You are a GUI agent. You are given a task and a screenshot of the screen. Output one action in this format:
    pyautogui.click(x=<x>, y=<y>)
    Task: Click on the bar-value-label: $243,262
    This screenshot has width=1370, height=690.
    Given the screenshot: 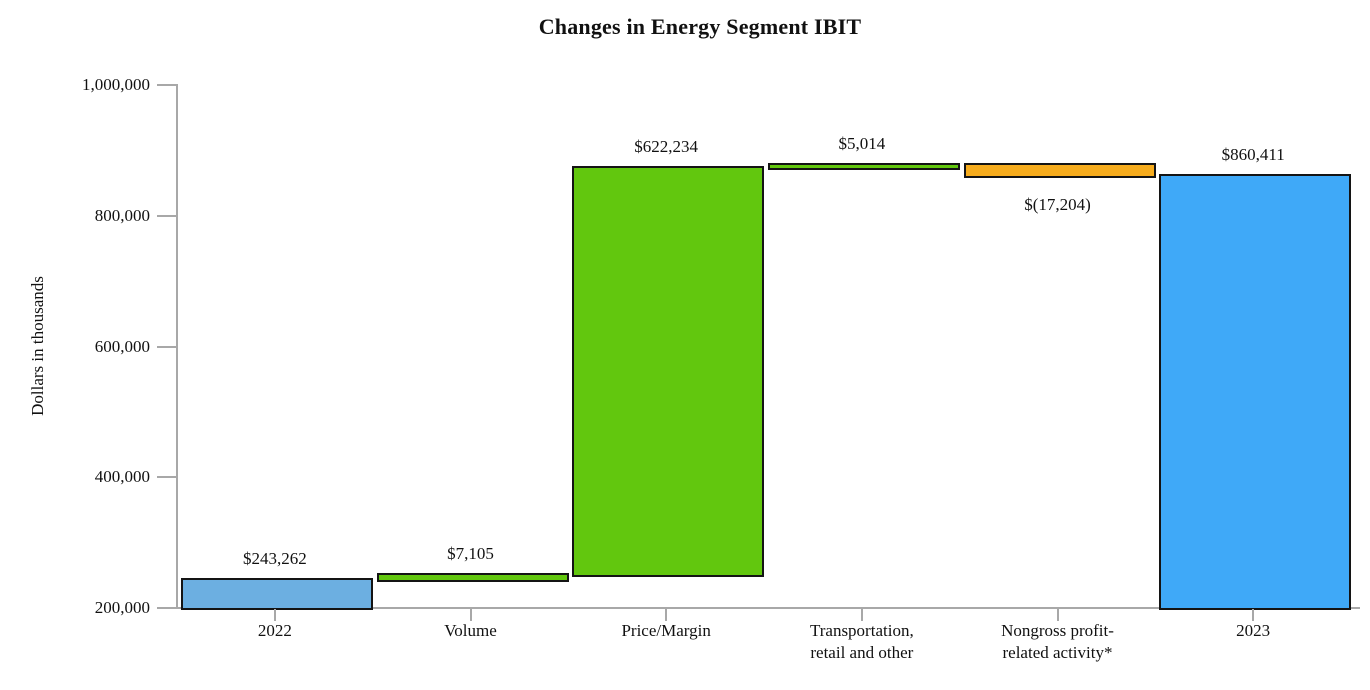 What is the action you would take?
    pyautogui.click(x=274, y=558)
    